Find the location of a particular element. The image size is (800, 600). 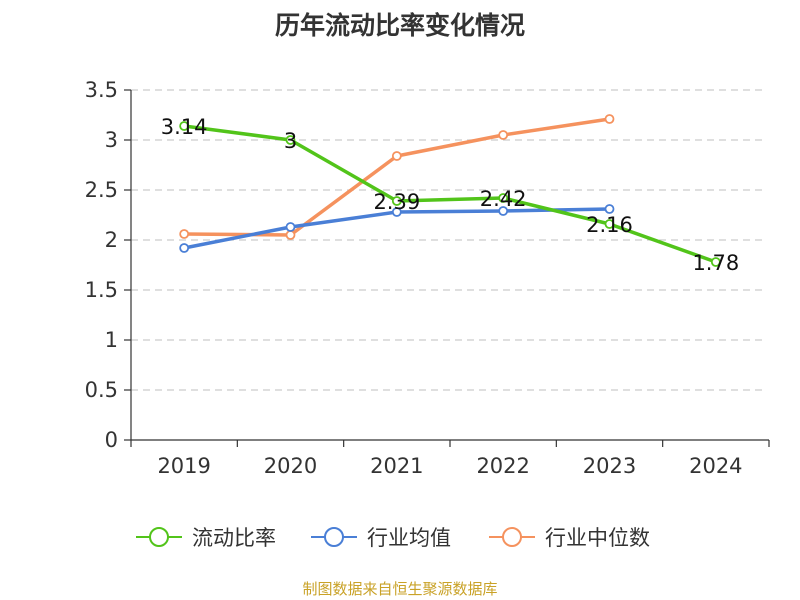

data-label: 2.42 is located at coordinates (503, 199).